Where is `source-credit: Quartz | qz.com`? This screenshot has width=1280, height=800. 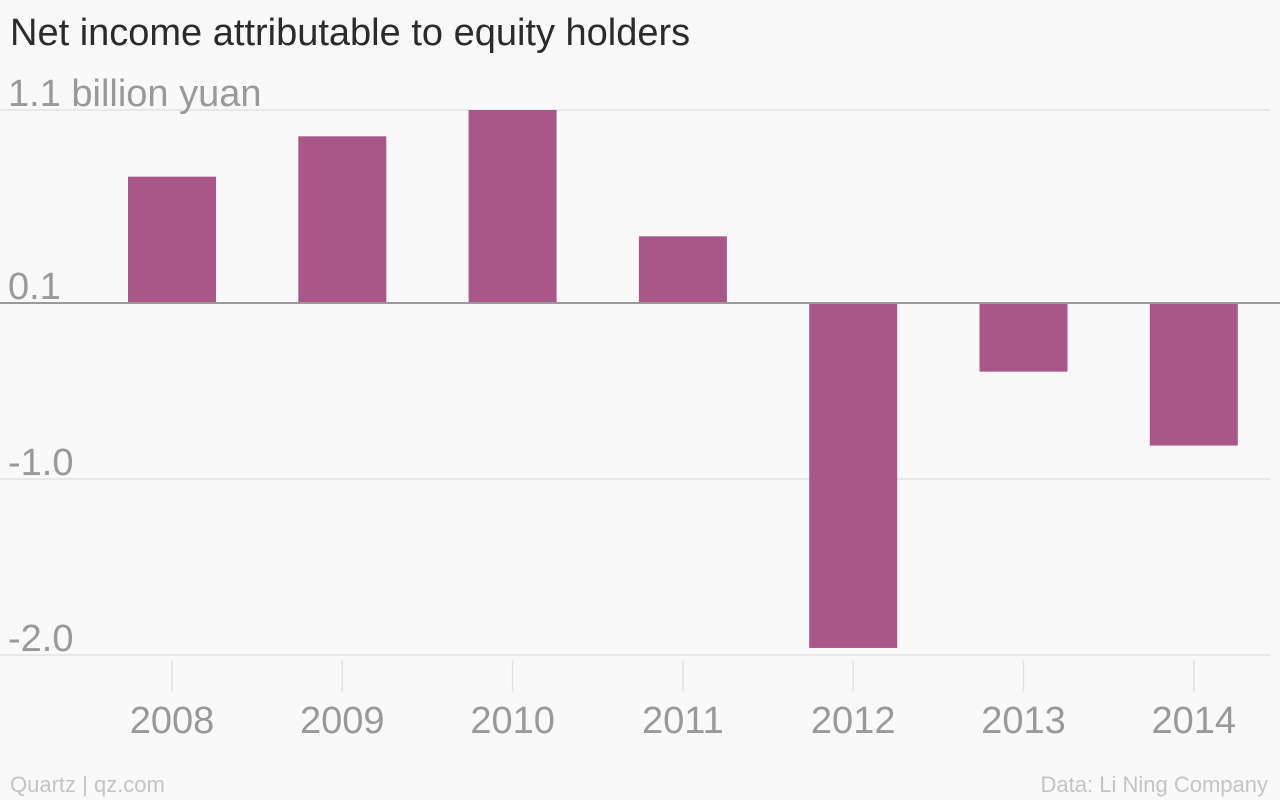
source-credit: Quartz | qz.com is located at coordinates (87, 784).